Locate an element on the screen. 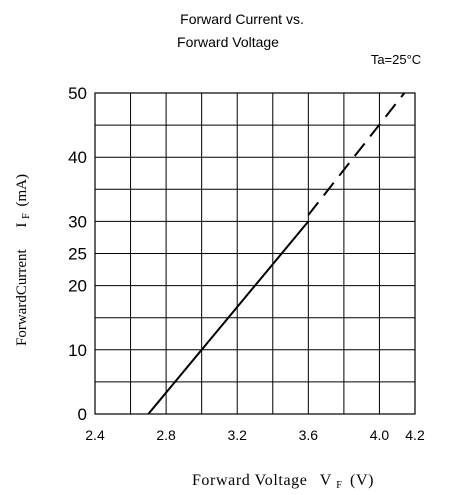 Image resolution: width=455 pixels, height=495 pixels. y-axis-label: ForwardCurrent I F (mA) is located at coordinates (23, 260).